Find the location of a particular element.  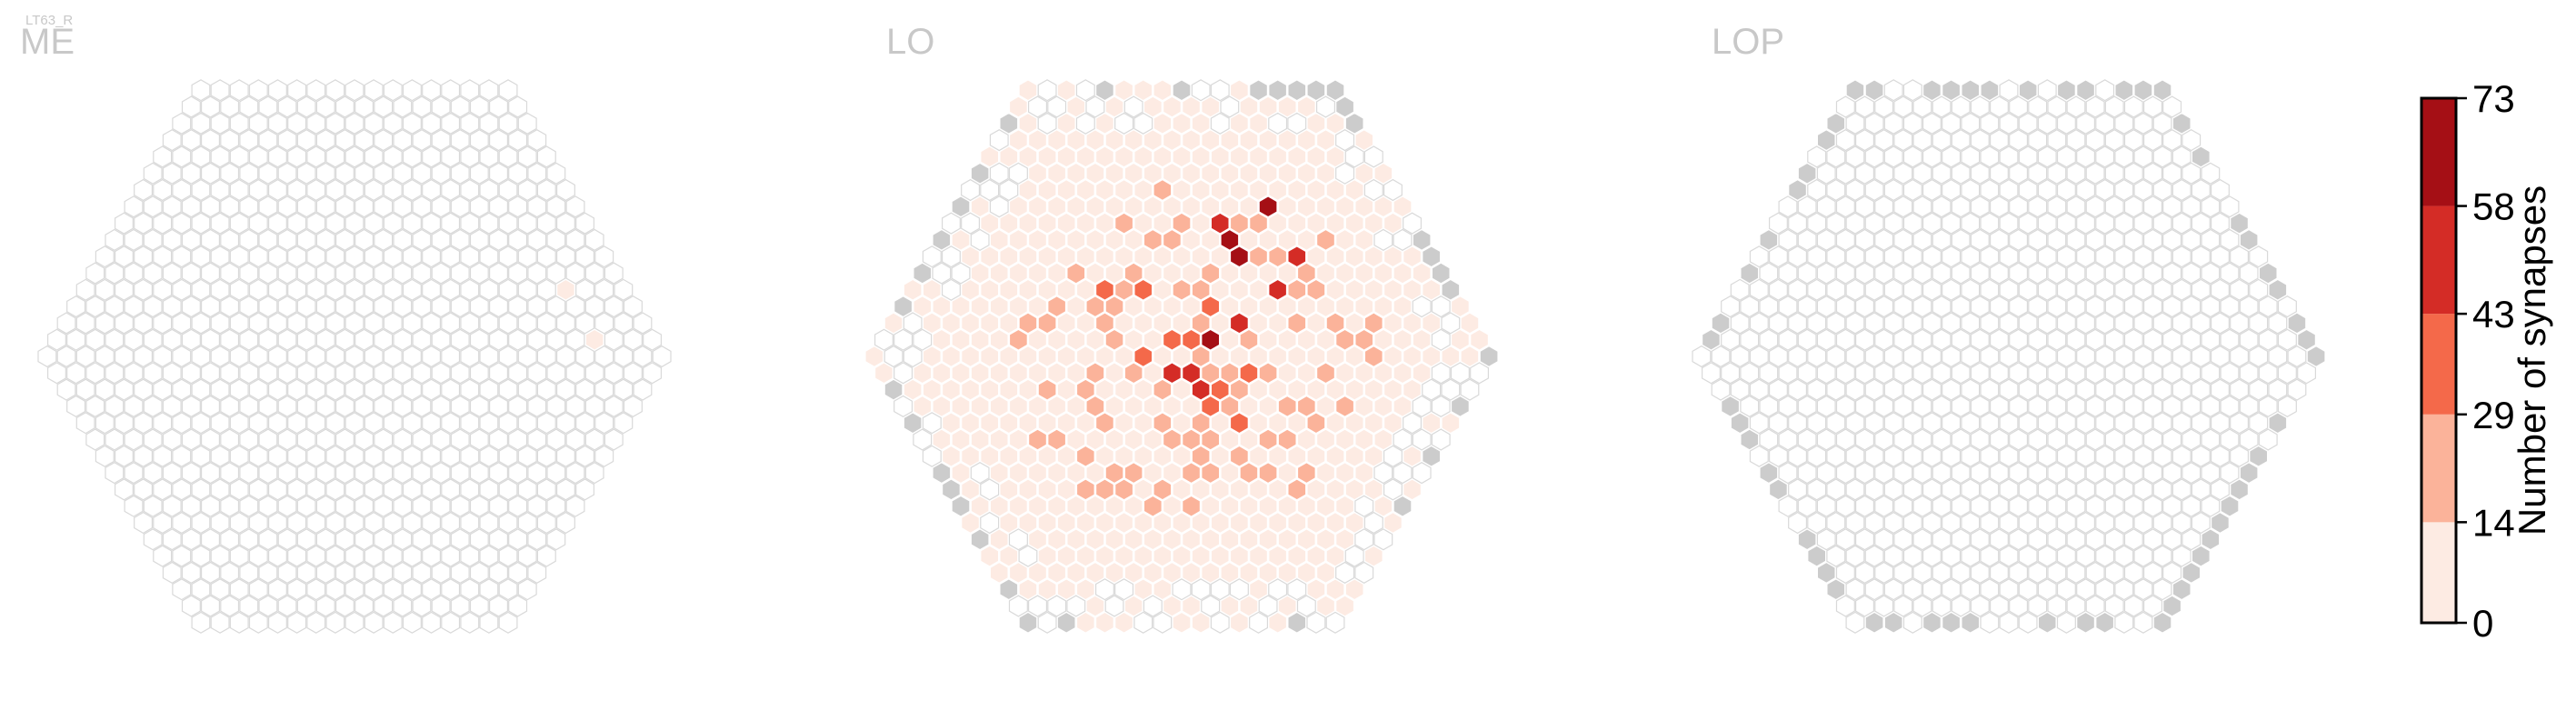

panel-title-me: ME is located at coordinates (48, 42).